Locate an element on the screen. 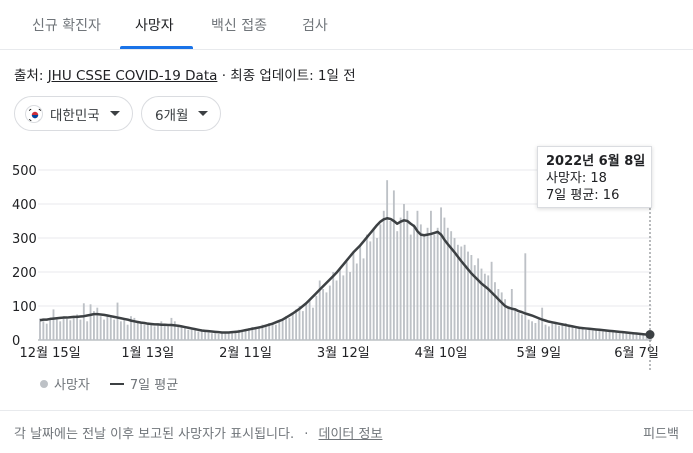  tab-new-cases: 신규 확진자 is located at coordinates (66, 26).